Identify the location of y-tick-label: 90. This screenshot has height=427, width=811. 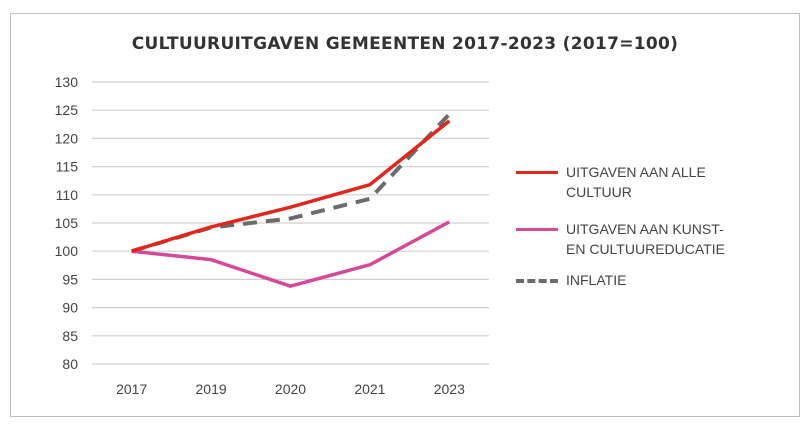
(70, 308).